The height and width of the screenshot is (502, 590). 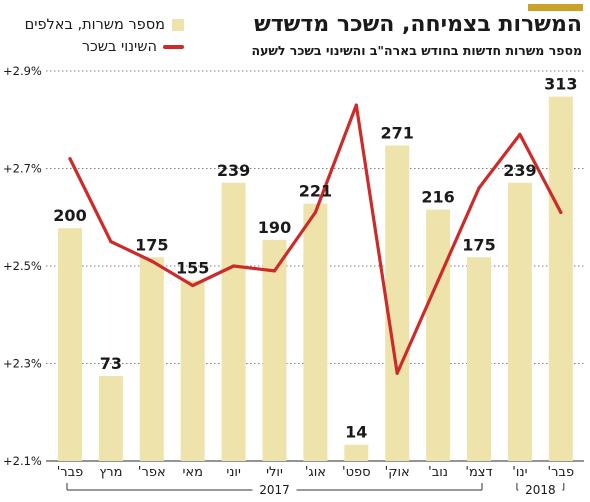 What do you see at coordinates (274, 472) in the screenshot?
I see `x-category-label: יולי` at bounding box center [274, 472].